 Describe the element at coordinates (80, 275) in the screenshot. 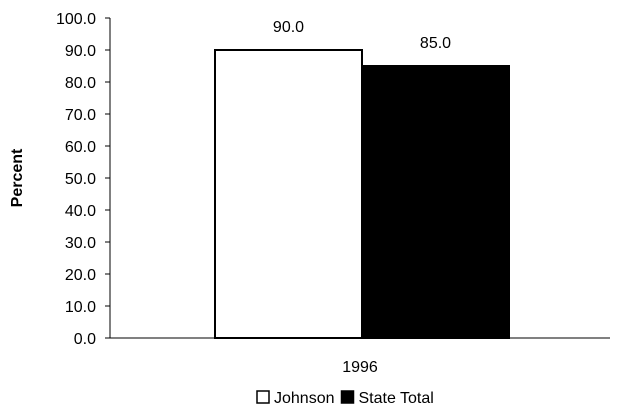

I see `y-tick-label: 20.0` at that location.